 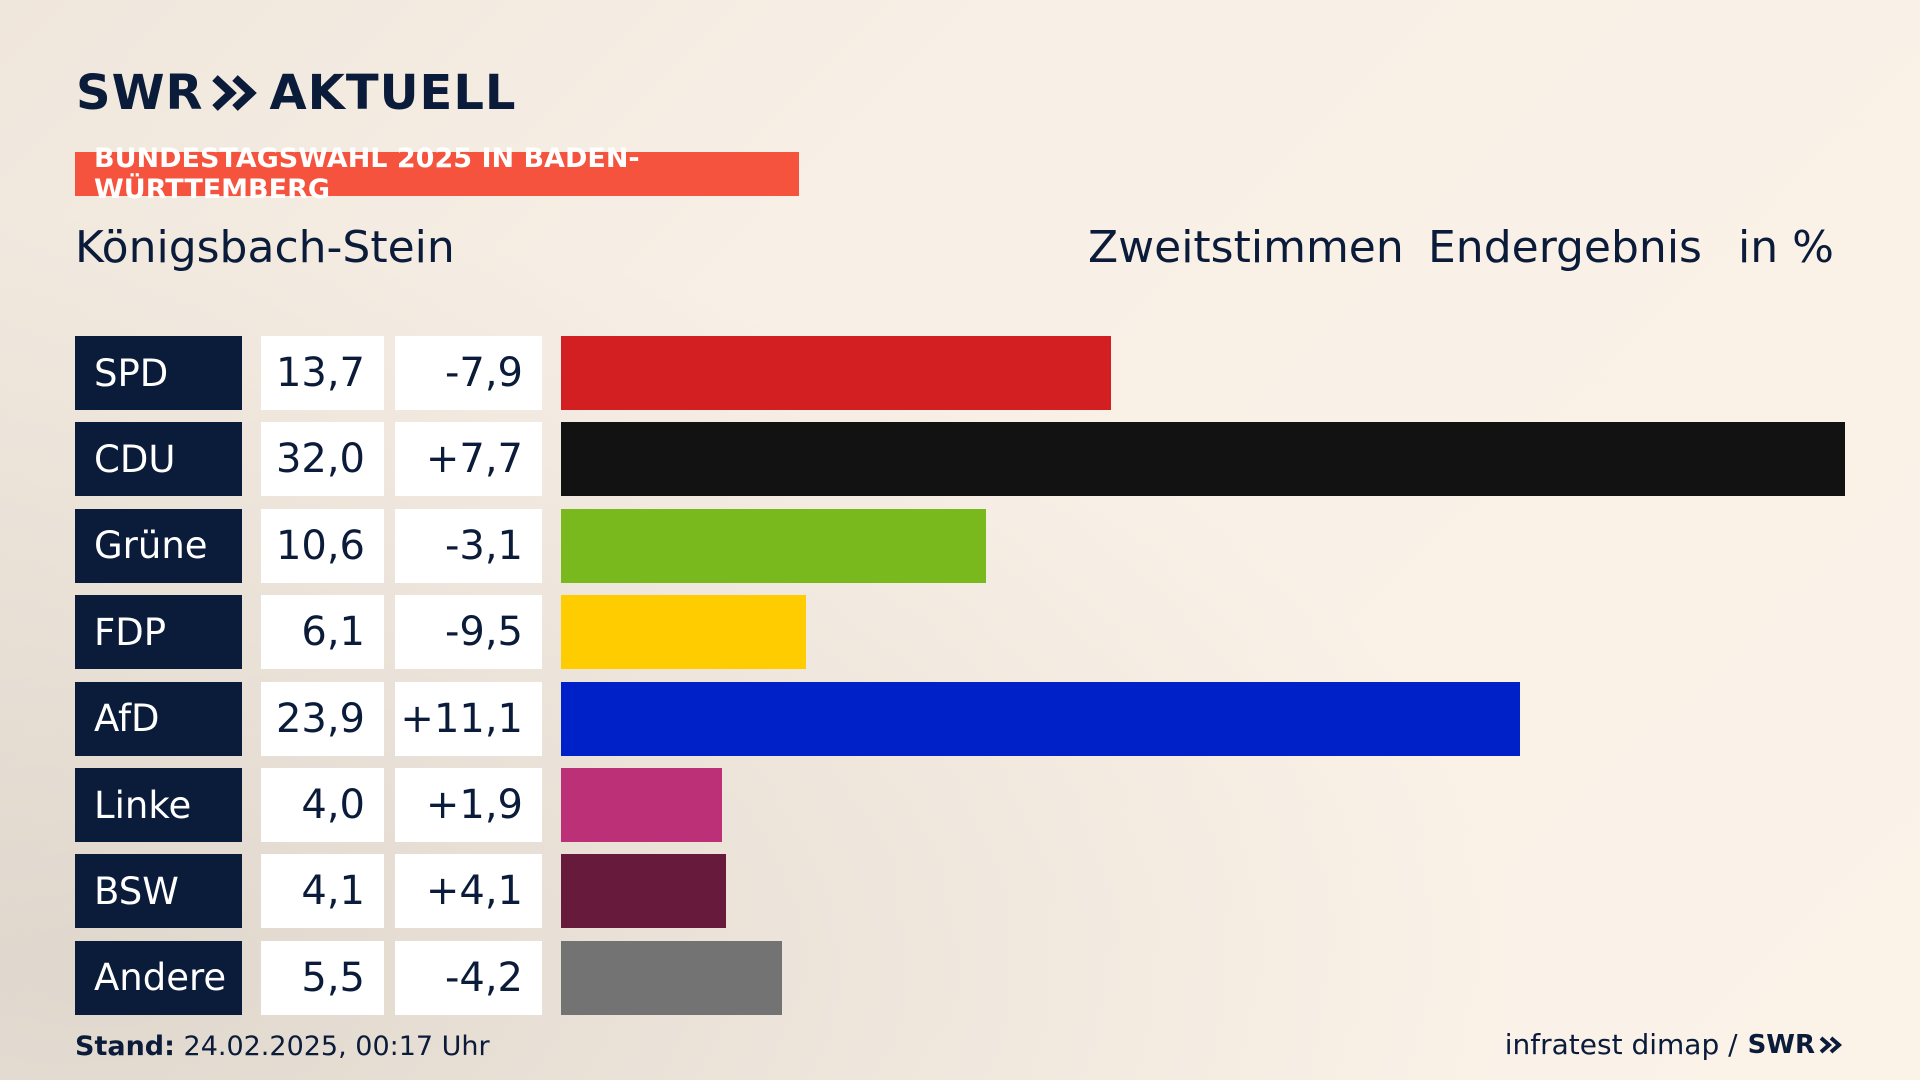 What do you see at coordinates (158, 805) in the screenshot?
I see `party-label: Linke` at bounding box center [158, 805].